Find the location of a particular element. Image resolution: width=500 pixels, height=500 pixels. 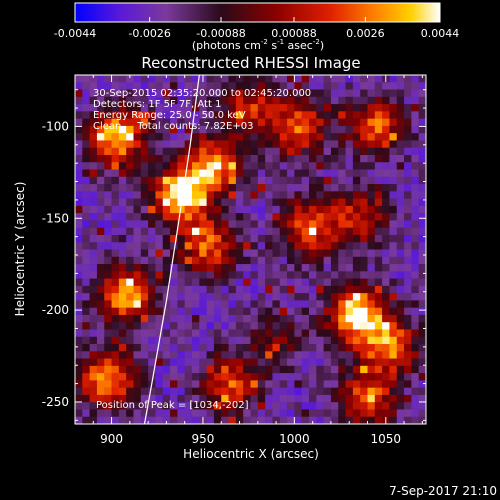

y-tick-label: -250 is located at coordinates (55, 402).